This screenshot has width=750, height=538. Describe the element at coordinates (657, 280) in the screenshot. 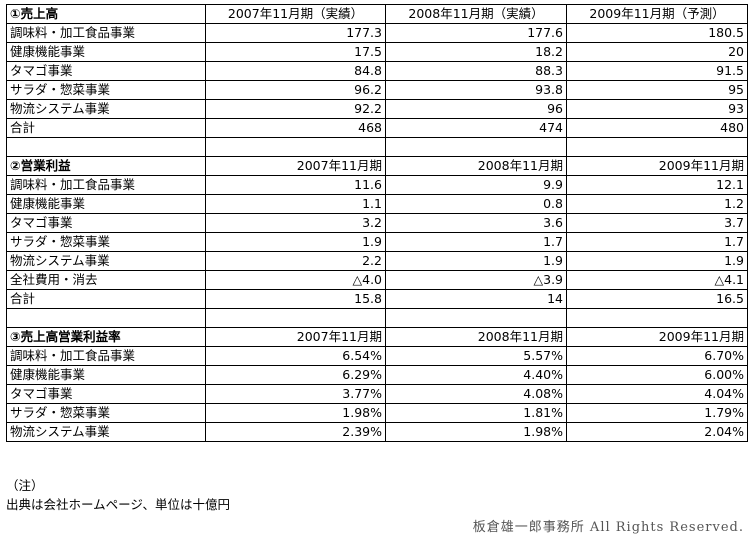

I see `value-cell: △4.1` at that location.